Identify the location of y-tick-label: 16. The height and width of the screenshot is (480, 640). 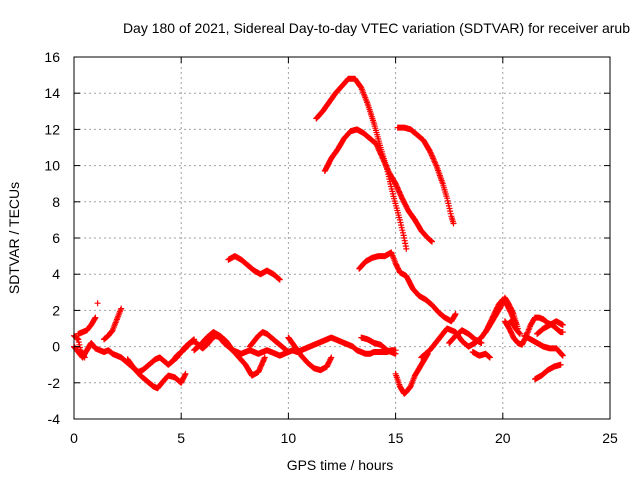
(52, 57).